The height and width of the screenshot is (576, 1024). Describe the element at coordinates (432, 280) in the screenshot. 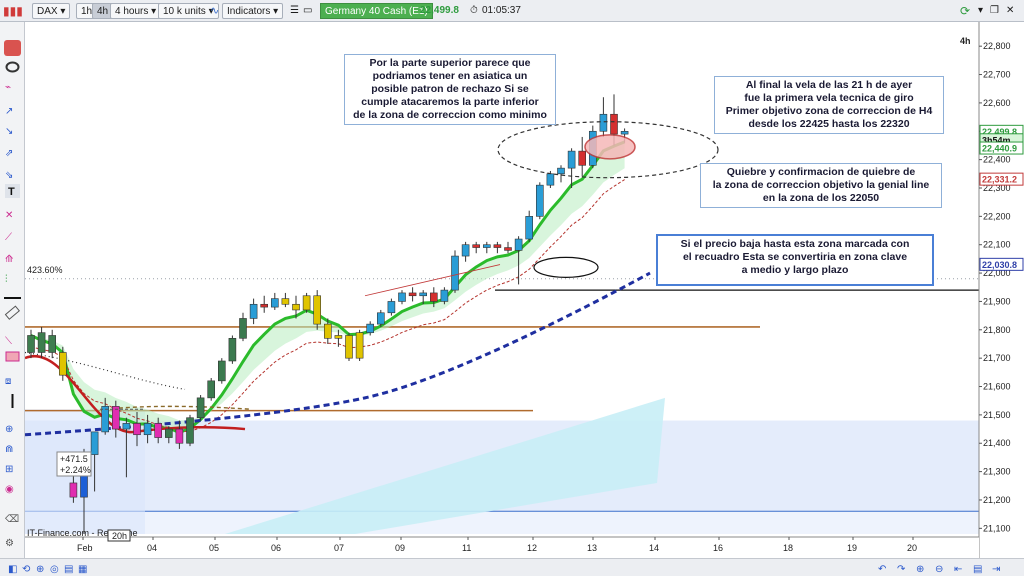

I see `trendline-red` at that location.